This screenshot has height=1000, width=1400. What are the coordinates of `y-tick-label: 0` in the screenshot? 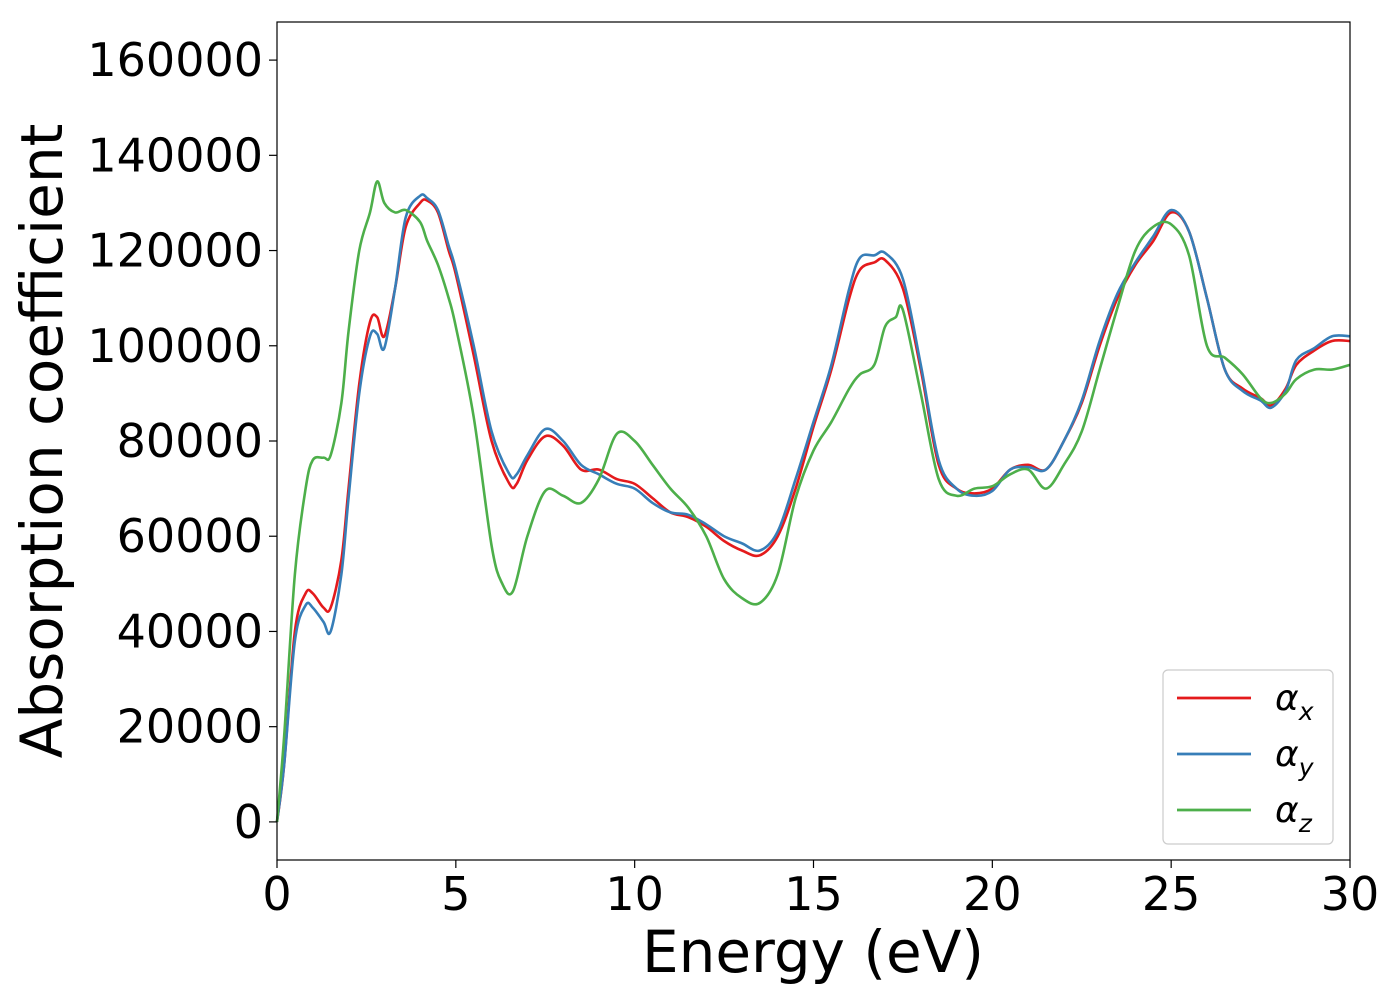 It's located at (248, 822).